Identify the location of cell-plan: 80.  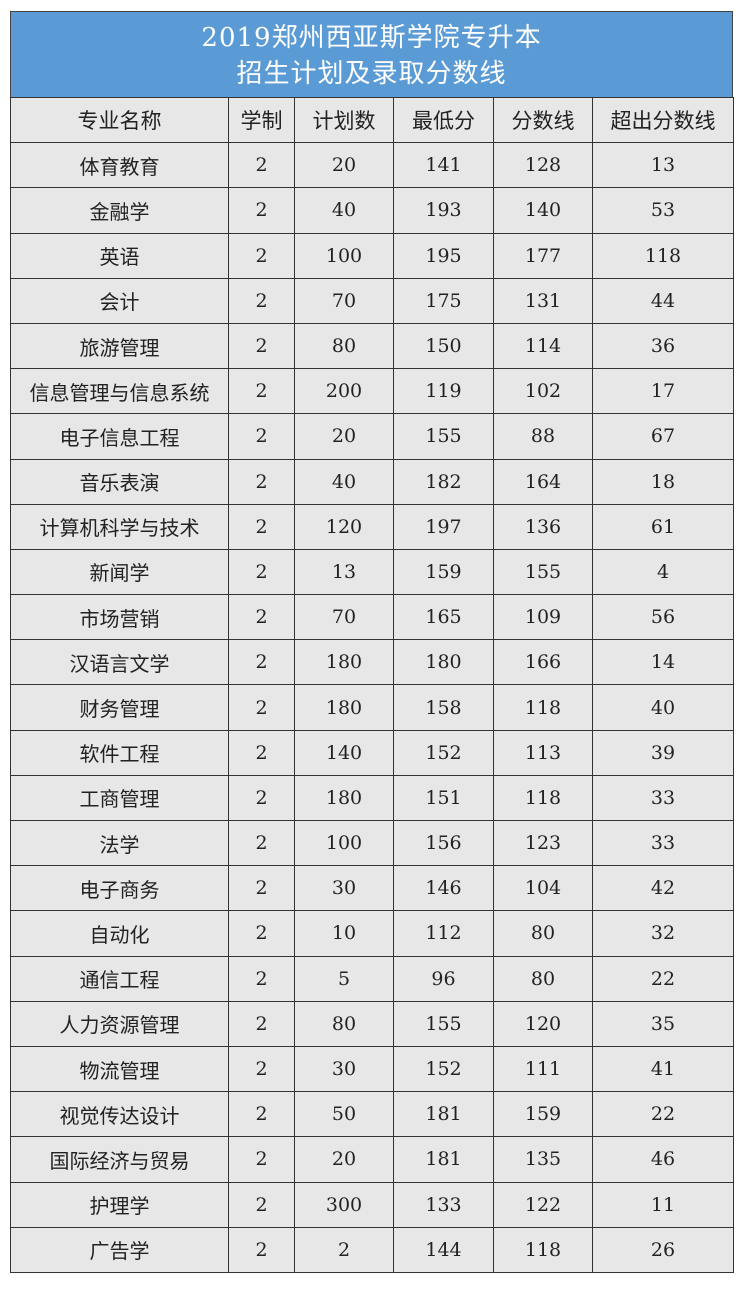
(344, 346).